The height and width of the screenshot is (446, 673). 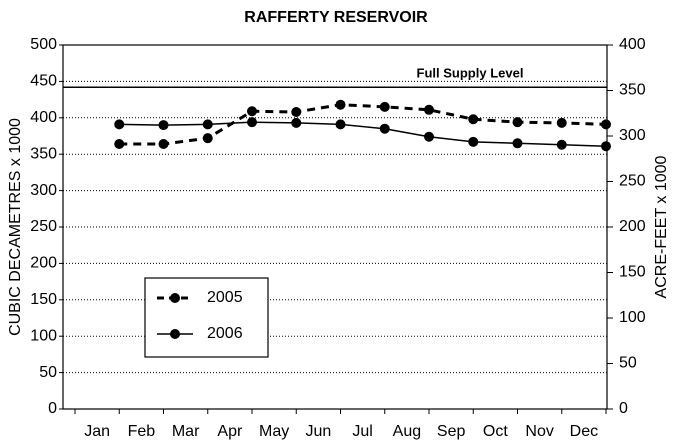 What do you see at coordinates (362, 431) in the screenshot?
I see `x-tick-label: Jul` at bounding box center [362, 431].